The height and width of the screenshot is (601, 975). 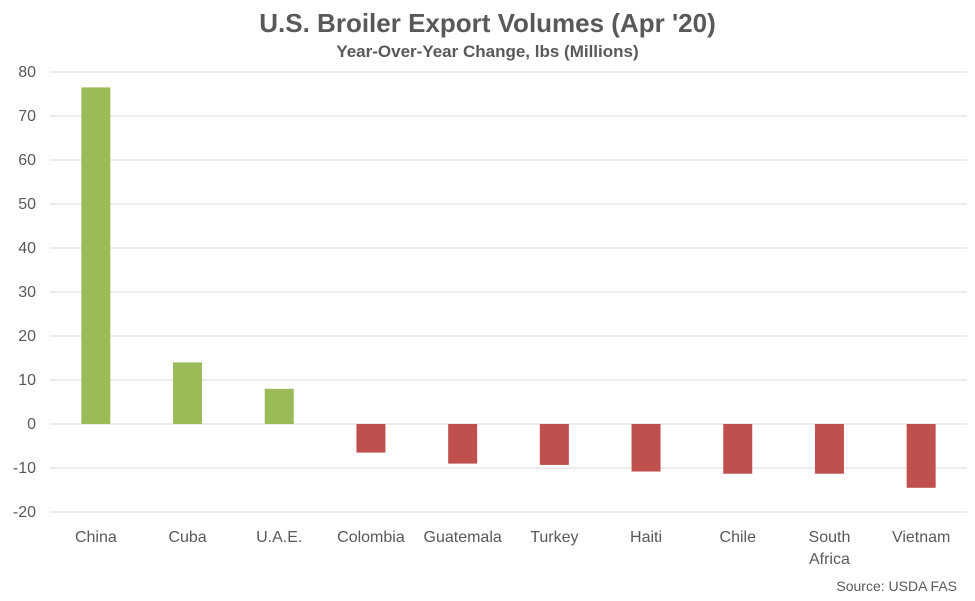 I want to click on y-tick-label: 10, so click(x=27, y=380).